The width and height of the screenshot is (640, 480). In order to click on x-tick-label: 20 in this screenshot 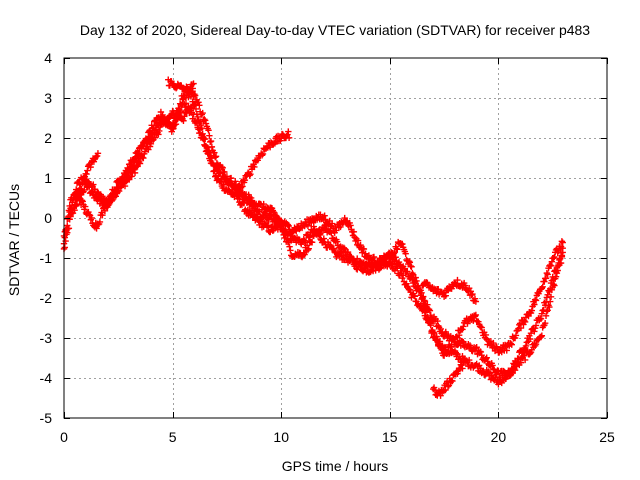, I will do `click(499, 437)`.